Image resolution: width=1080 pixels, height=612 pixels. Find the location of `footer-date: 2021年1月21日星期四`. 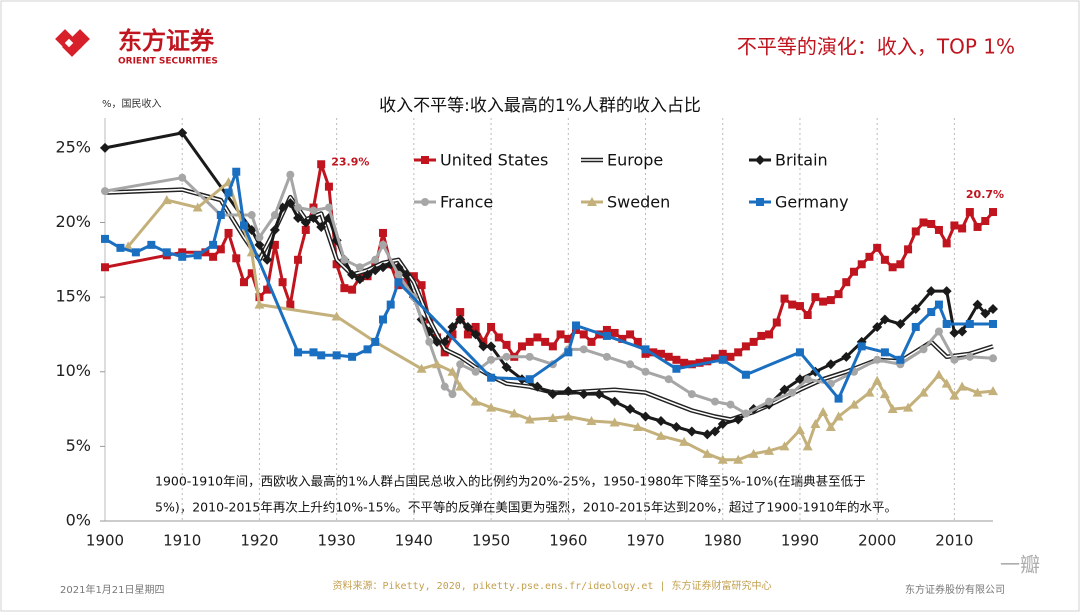

footer-date: 2021年1月21日星期四 is located at coordinates (112, 589).